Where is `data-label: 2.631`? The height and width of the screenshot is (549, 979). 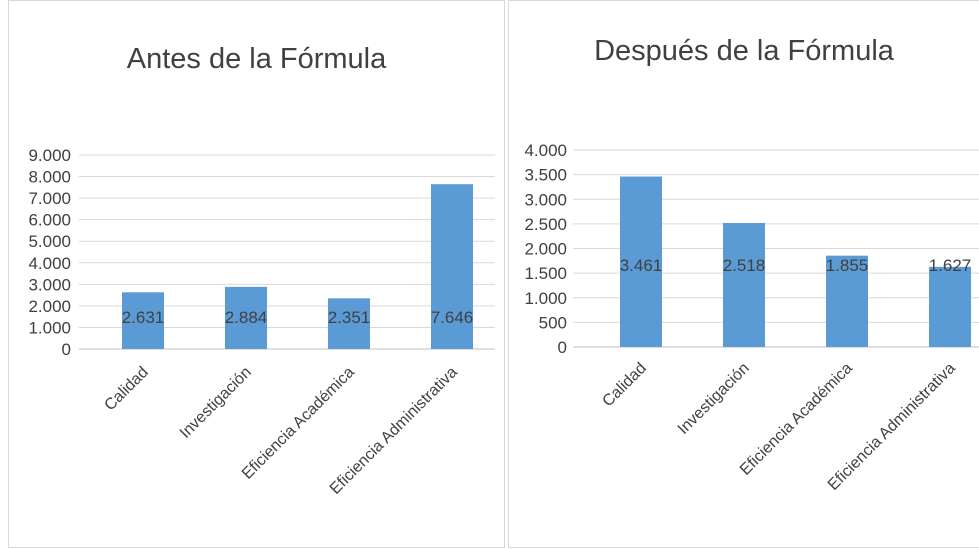 data-label: 2.631 is located at coordinates (143, 317).